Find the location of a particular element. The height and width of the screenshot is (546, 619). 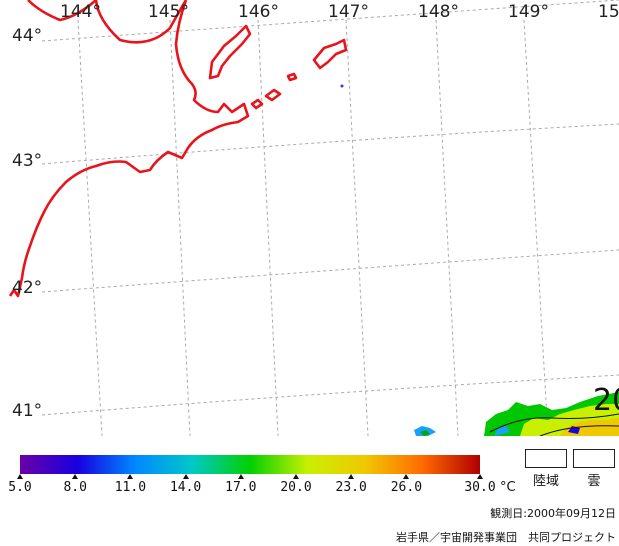

land-label: 陸域 is located at coordinates (546, 481).